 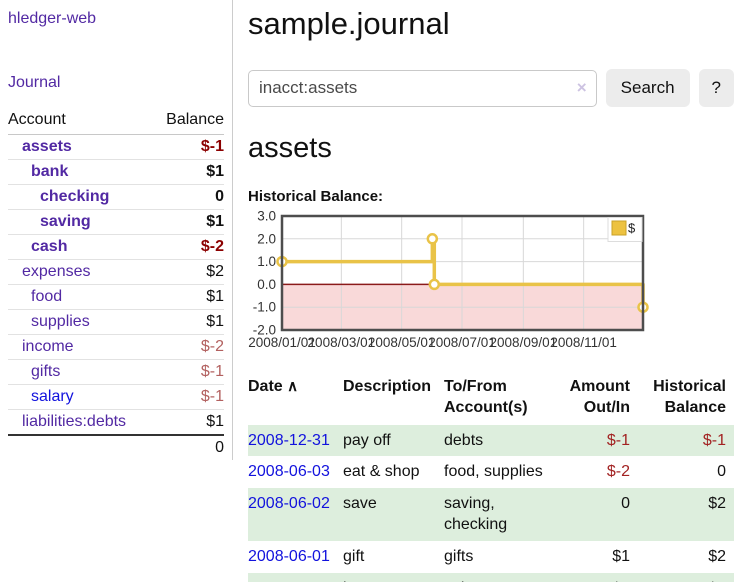 What do you see at coordinates (116, 297) in the screenshot?
I see `account-row-food: food $1` at bounding box center [116, 297].